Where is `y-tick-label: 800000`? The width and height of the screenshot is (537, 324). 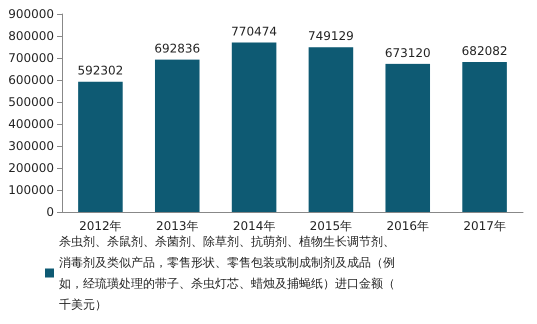 y-tick-label: 800000 is located at coordinates (31, 36).